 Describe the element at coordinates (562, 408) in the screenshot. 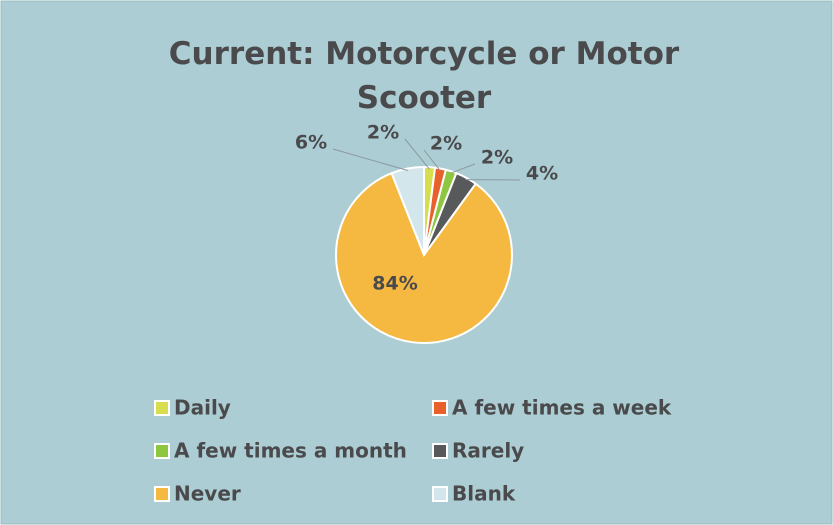

I see `legend-label: A few times a week` at that location.